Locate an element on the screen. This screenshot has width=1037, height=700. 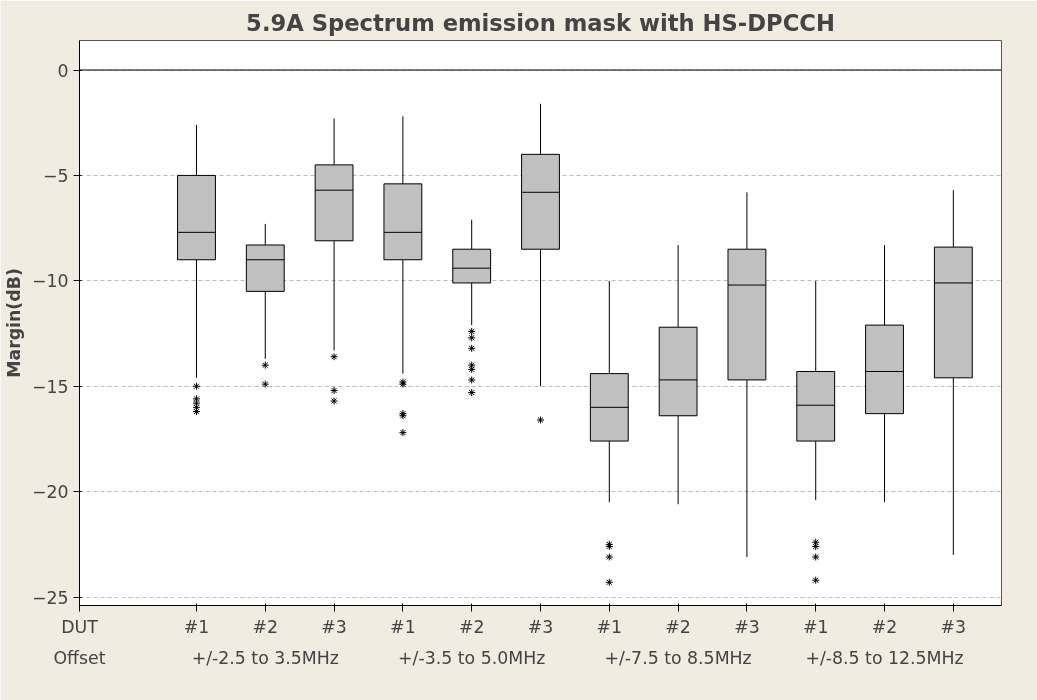
y-tick-label: −10 is located at coordinates (50, 281).